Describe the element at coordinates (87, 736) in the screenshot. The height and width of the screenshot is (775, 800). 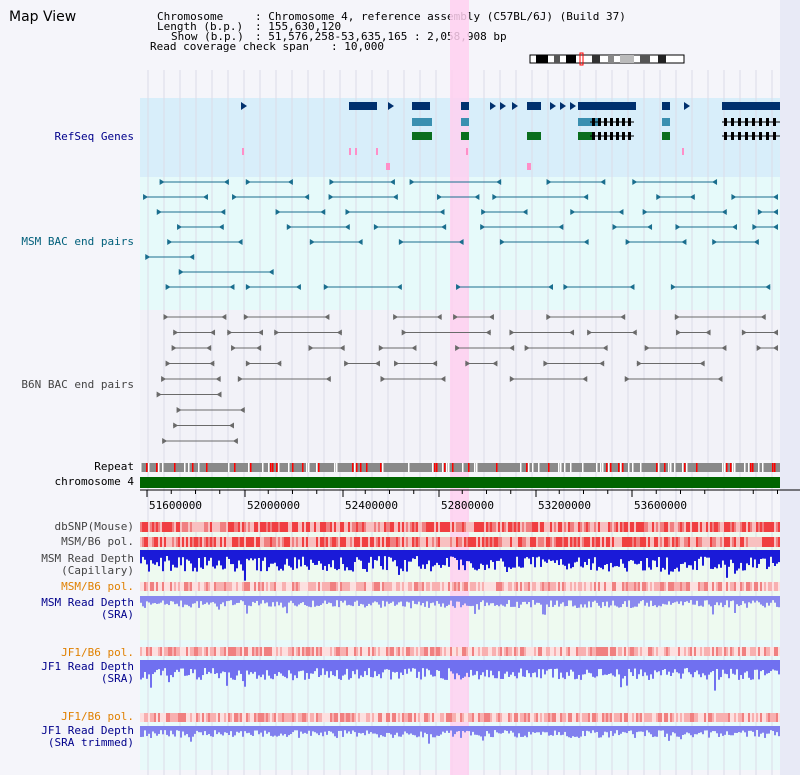
I see `jf1-depth-trimmed-label: JF1 Read Depth (SRA trimmed)` at that location.